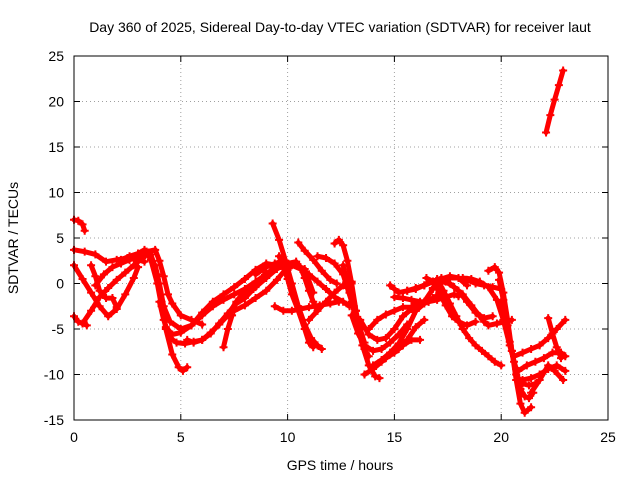  I want to click on series-s51, so click(555, 101).